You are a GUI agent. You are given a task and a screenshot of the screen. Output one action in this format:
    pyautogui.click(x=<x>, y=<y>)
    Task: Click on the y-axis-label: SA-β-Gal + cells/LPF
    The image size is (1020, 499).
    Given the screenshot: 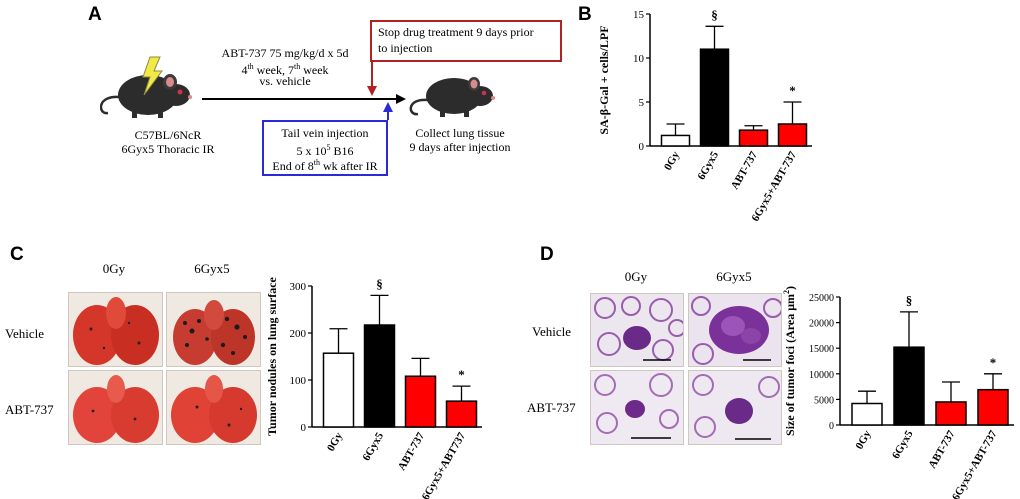 What is the action you would take?
    pyautogui.click(x=604, y=79)
    